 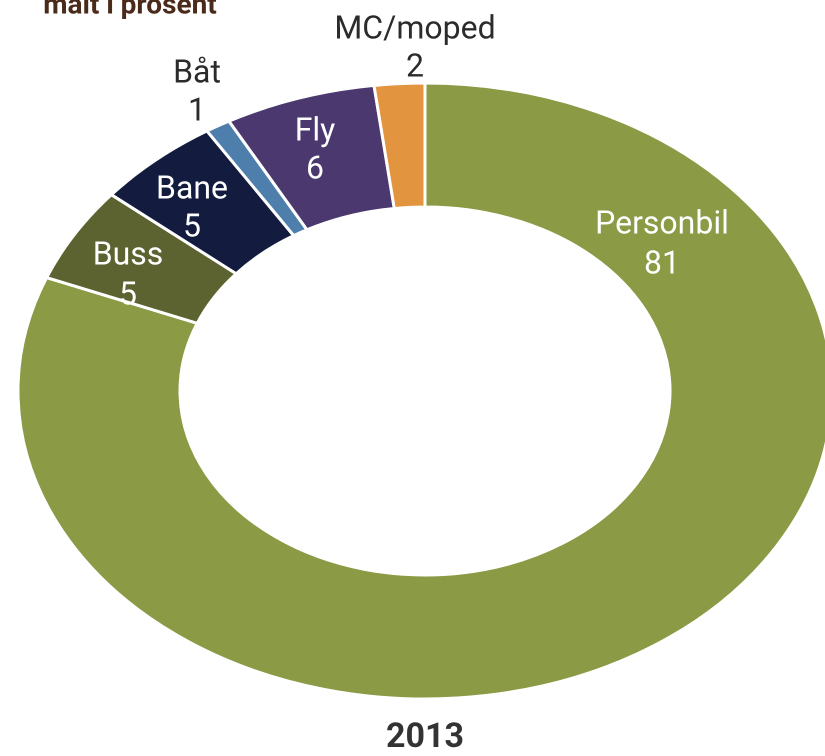 What do you see at coordinates (414, 27) in the screenshot?
I see `slice-label: MC/moped` at bounding box center [414, 27].